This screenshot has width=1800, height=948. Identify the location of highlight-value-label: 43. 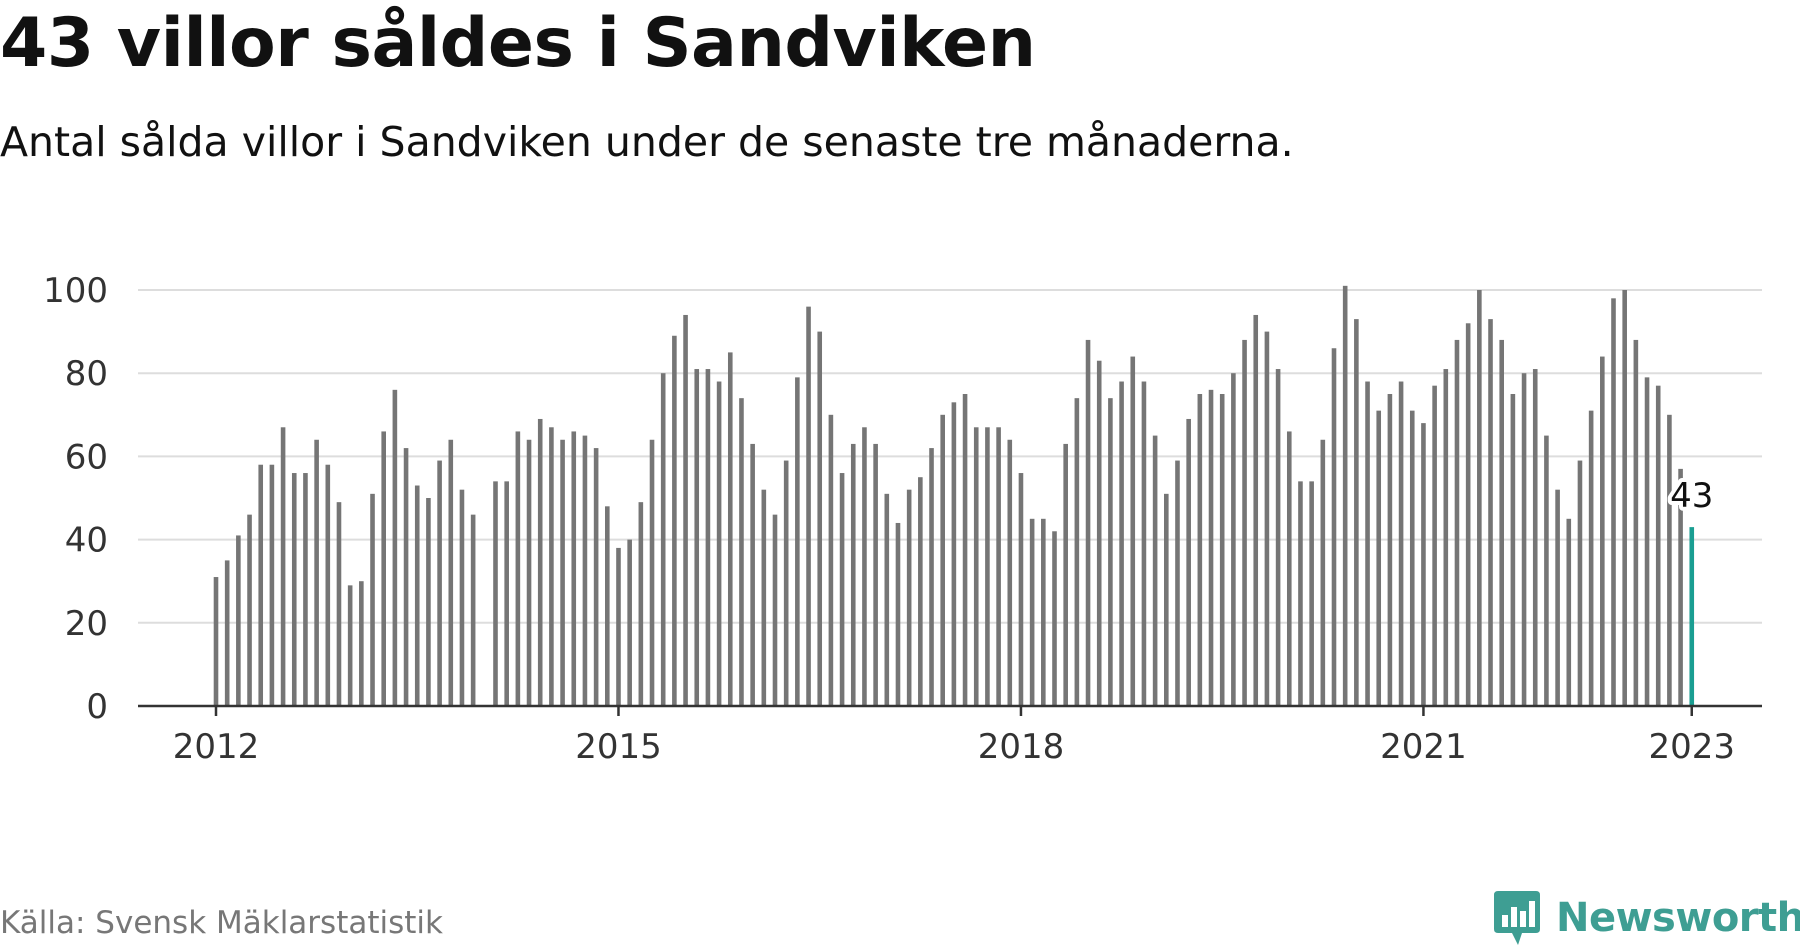
(1691, 496).